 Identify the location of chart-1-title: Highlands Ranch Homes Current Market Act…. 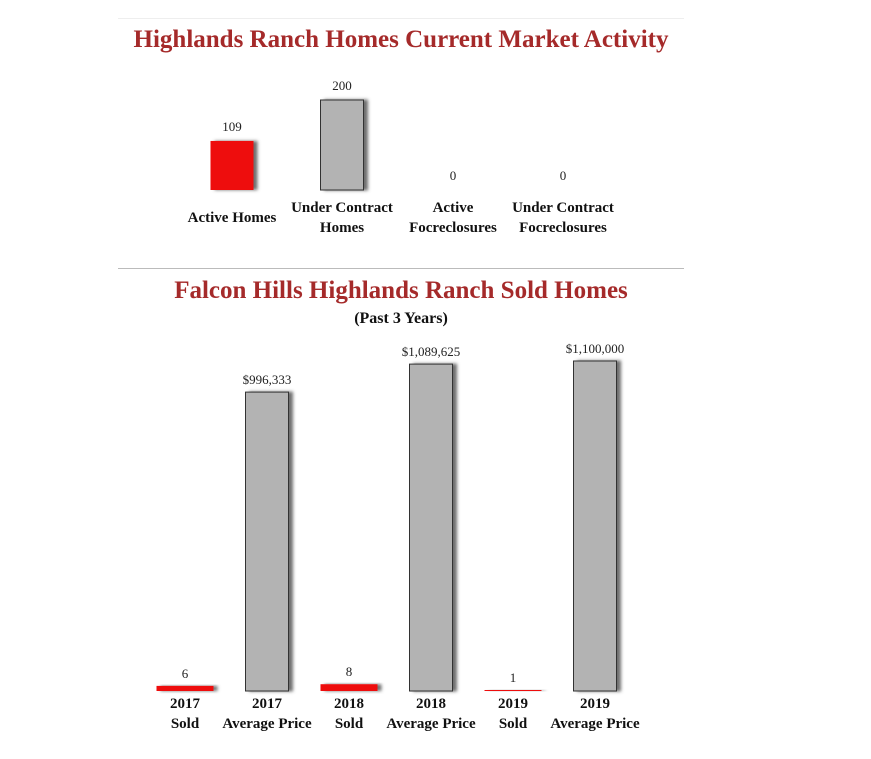
(401, 39).